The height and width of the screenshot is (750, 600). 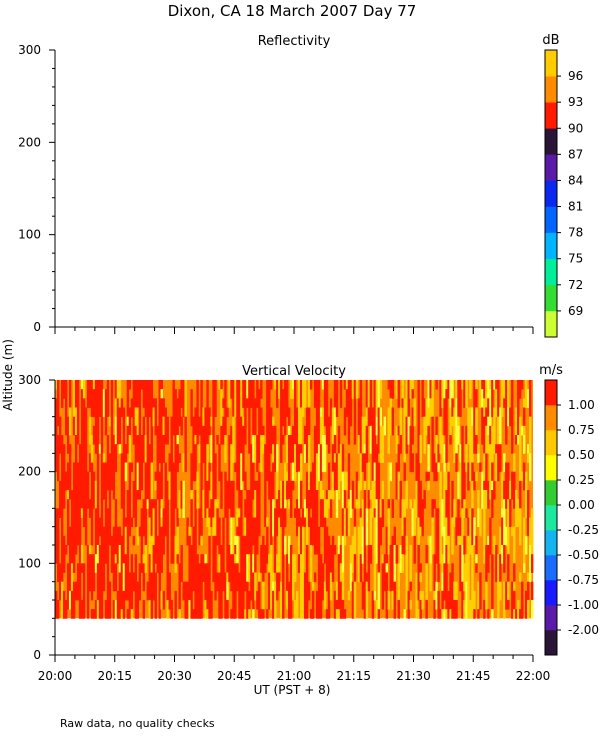 What do you see at coordinates (551, 517) in the screenshot?
I see `colorbar-border` at bounding box center [551, 517].